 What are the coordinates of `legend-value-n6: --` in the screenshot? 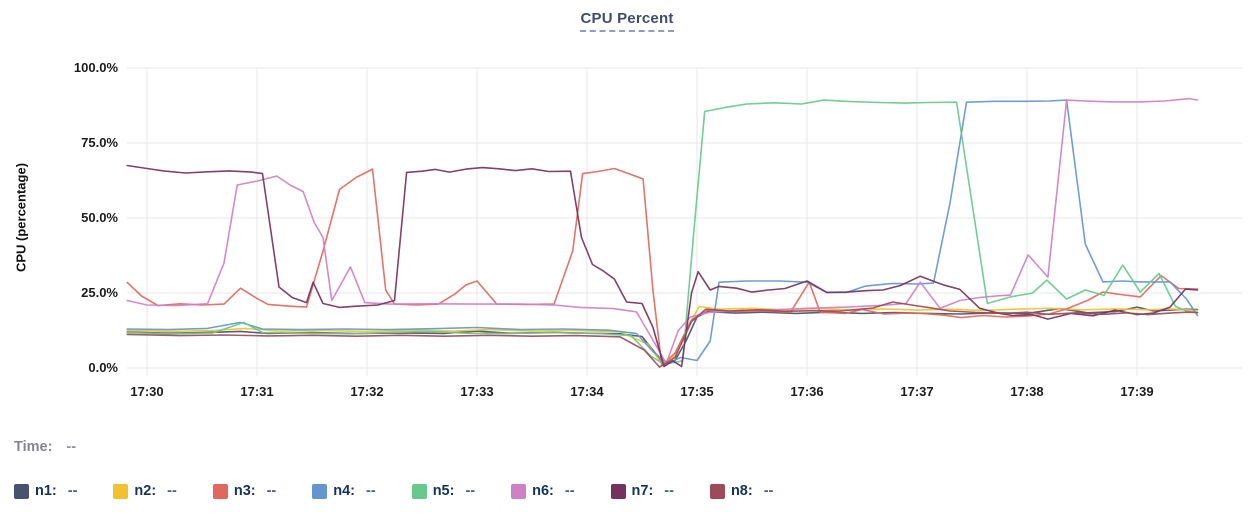 It's located at (569, 491).